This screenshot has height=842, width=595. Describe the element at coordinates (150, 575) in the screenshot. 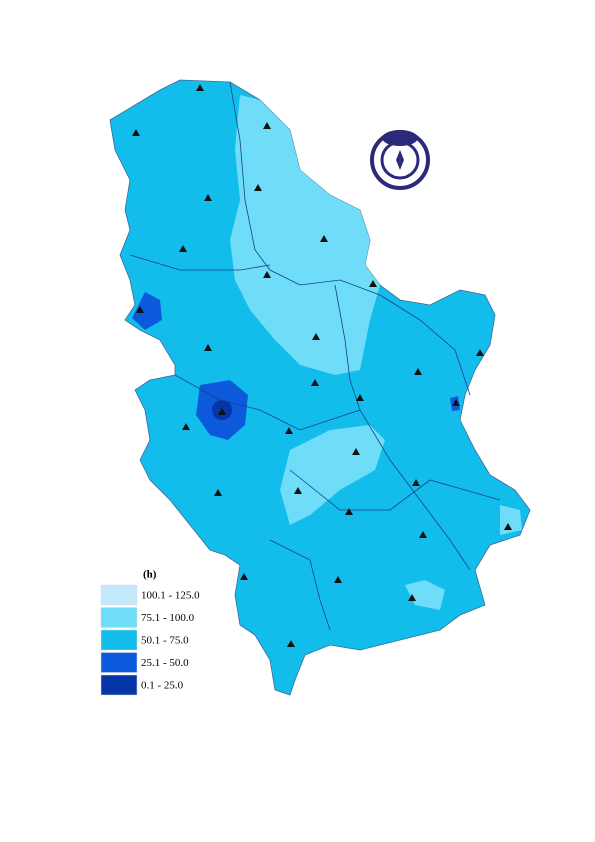

I see `legend-title: (h)` at that location.